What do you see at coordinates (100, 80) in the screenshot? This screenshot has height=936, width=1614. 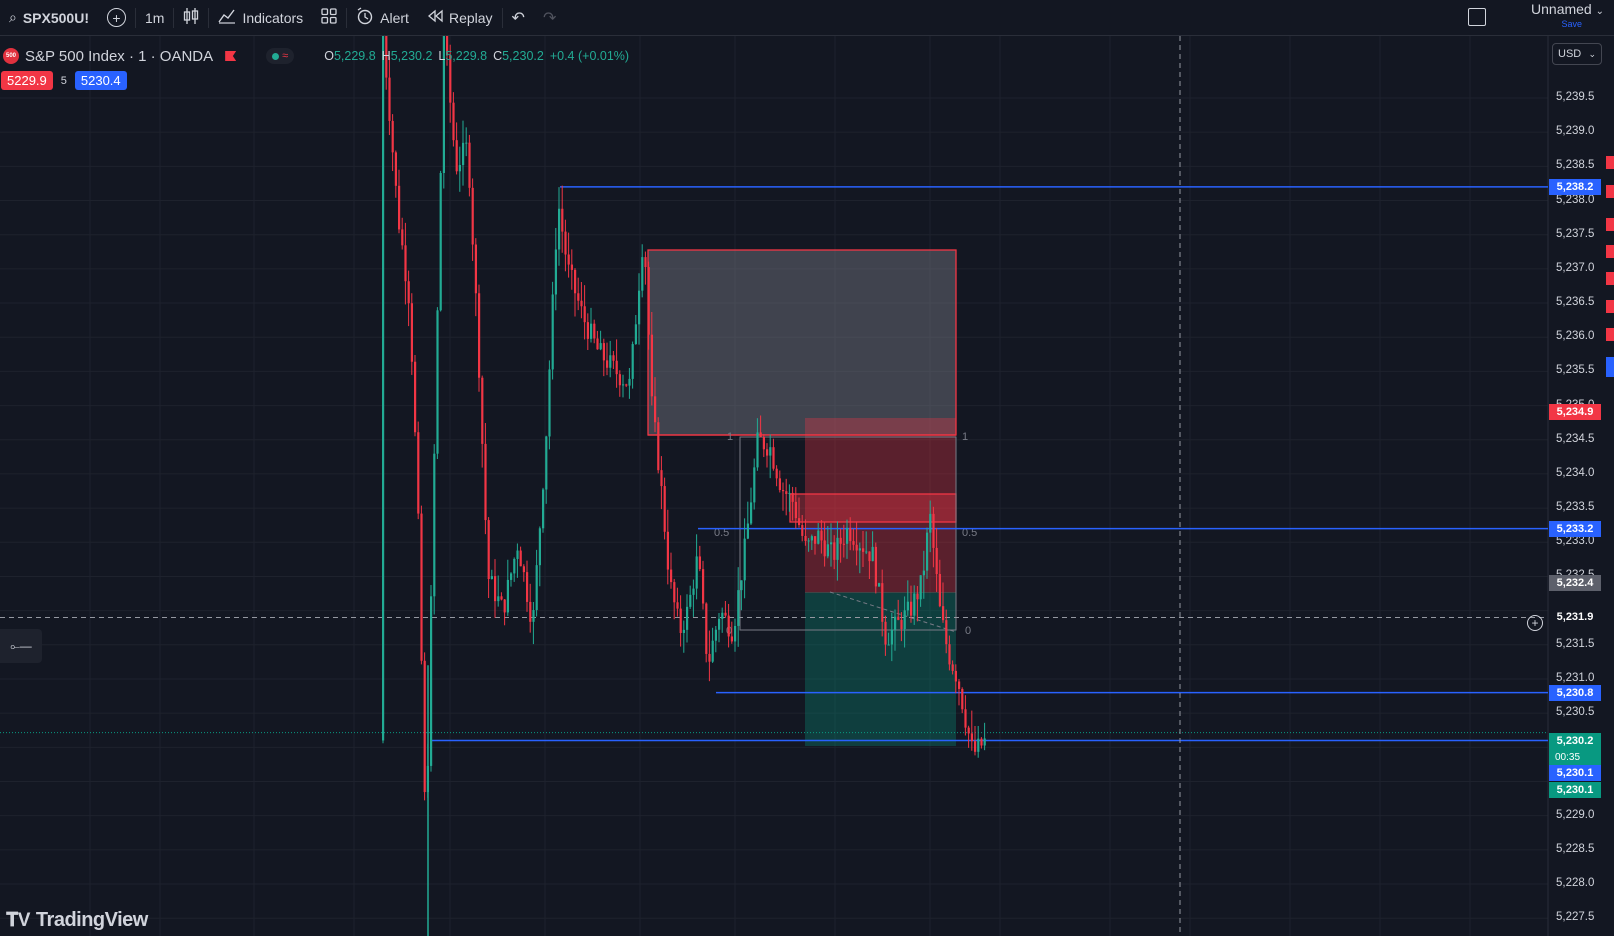 I see `buy-button: 5230.4` at bounding box center [100, 80].